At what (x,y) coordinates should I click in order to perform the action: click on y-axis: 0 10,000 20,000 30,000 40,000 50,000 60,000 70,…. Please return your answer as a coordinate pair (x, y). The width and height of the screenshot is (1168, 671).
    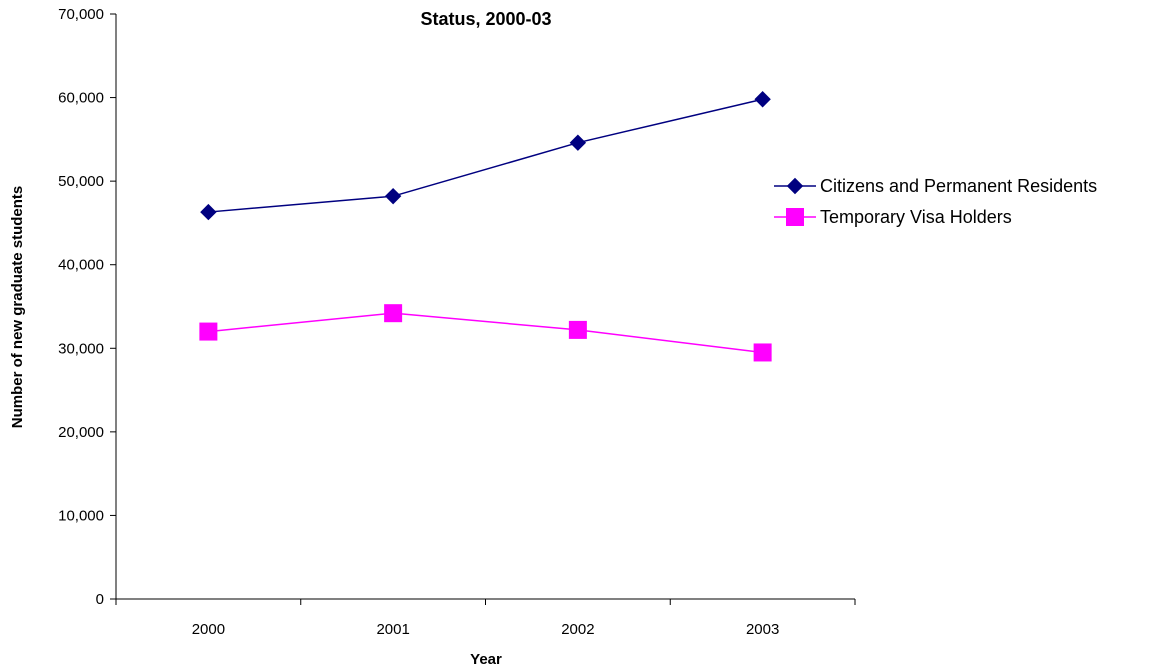
    Looking at the image, I should click on (87, 307).